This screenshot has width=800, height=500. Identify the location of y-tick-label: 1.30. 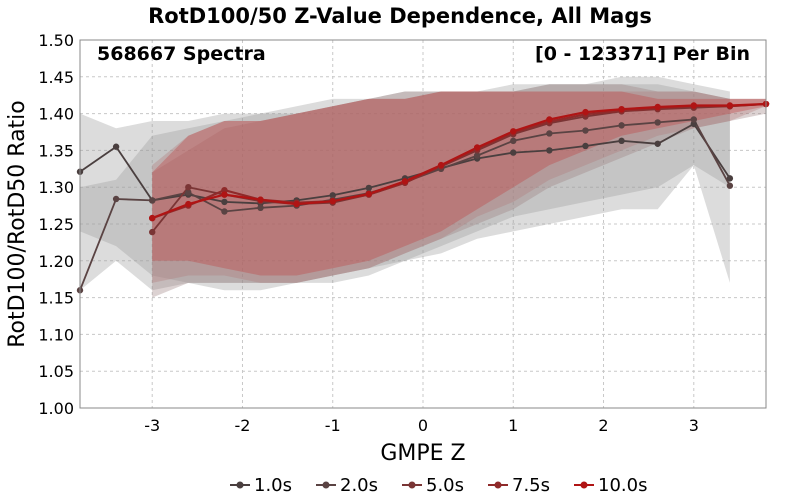
(56, 187).